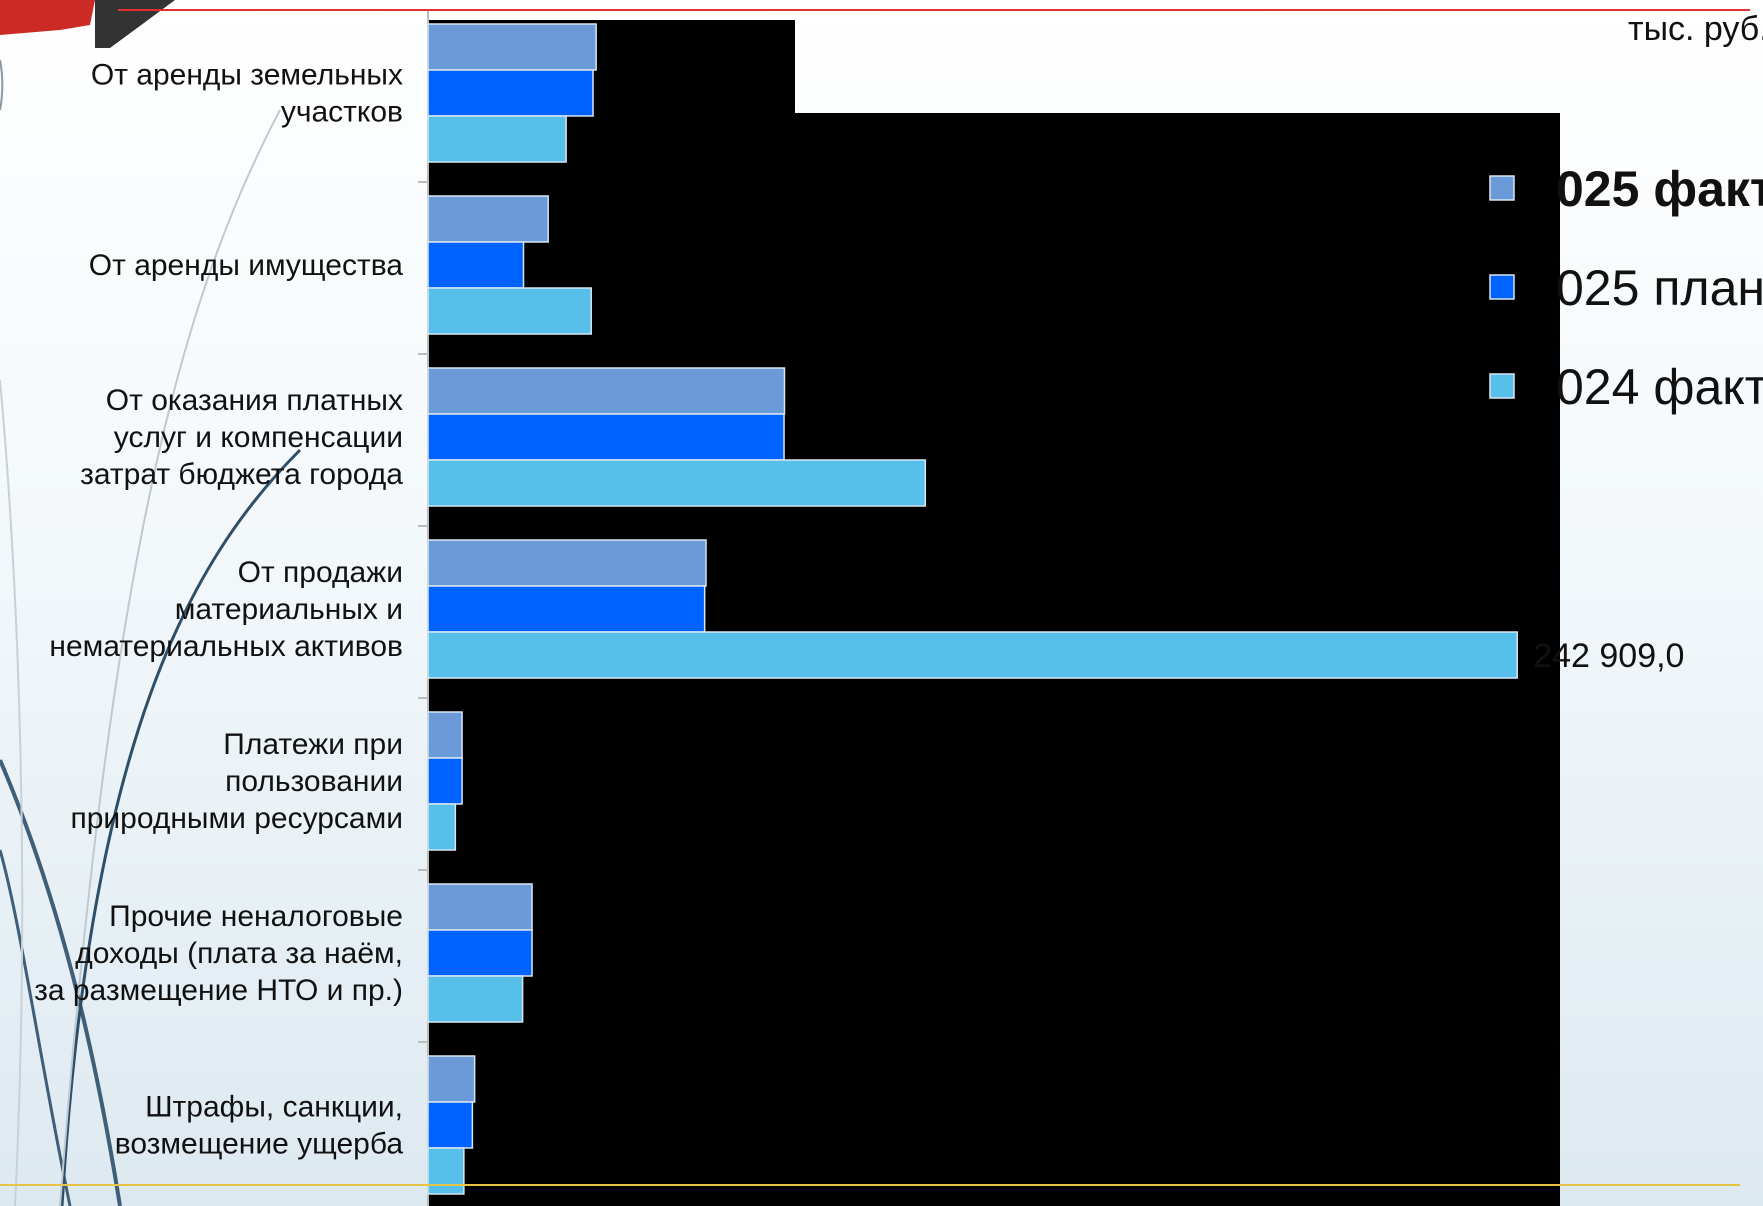 The height and width of the screenshot is (1206, 1763). I want to click on unit-label: тыс. руб., so click(1695, 29).